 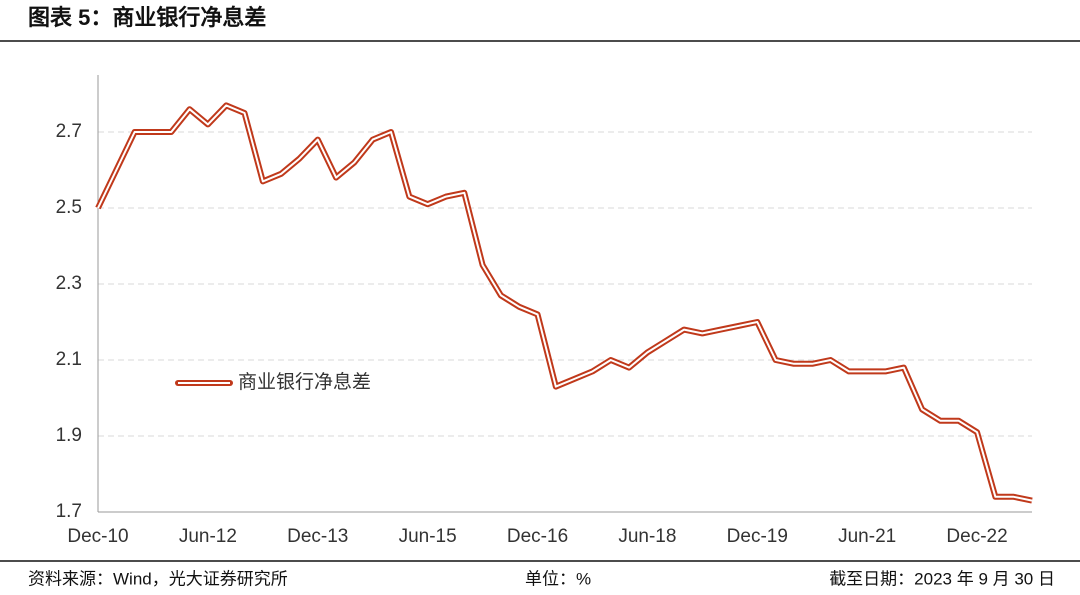 I want to click on x-tick-label: Dec-19, so click(x=757, y=536).